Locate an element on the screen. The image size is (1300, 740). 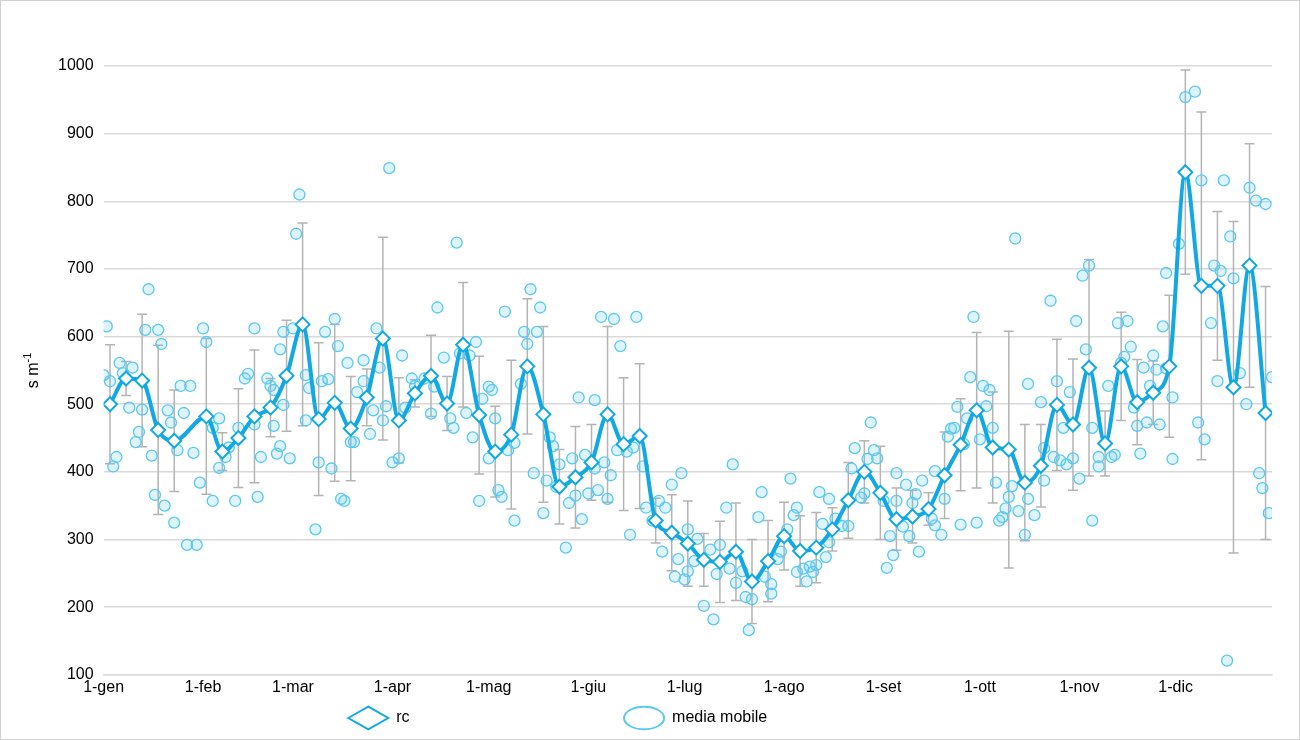
x-tick-label: 1-apr is located at coordinates (392, 686).